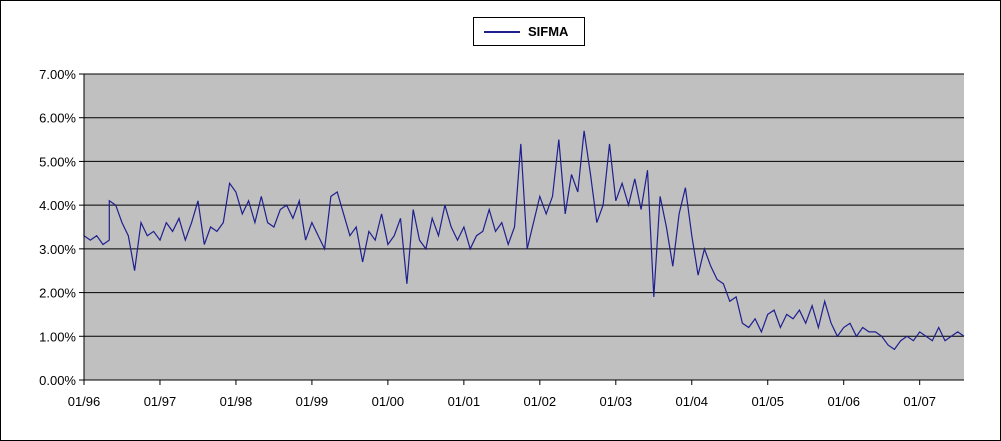 Image resolution: width=1001 pixels, height=441 pixels. What do you see at coordinates (691, 401) in the screenshot?
I see `x-tick-label: 01/04` at bounding box center [691, 401].